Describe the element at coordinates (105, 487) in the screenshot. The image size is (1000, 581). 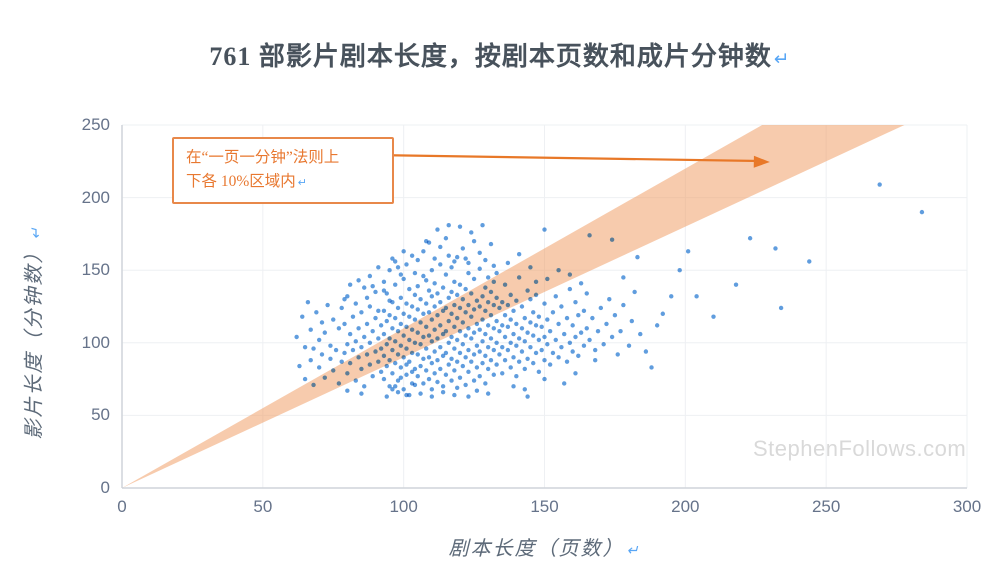
I see `y-tick-label: 0` at that location.